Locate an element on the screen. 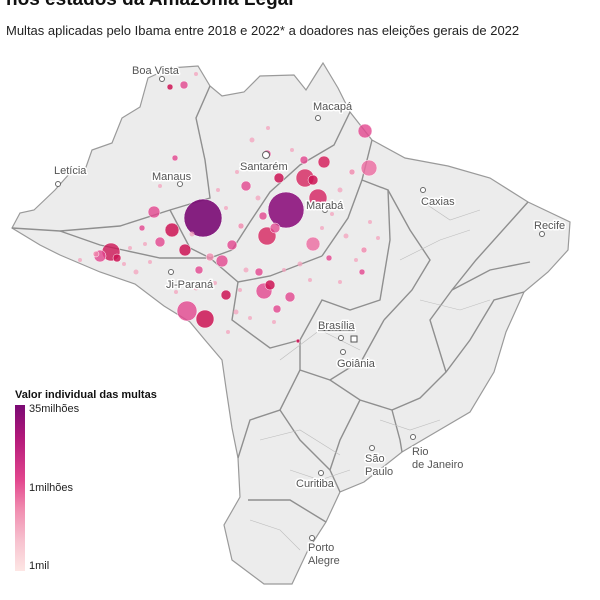 Image resolution: width=600 pixels, height=600 pixels. capital-marker is located at coordinates (354, 339).